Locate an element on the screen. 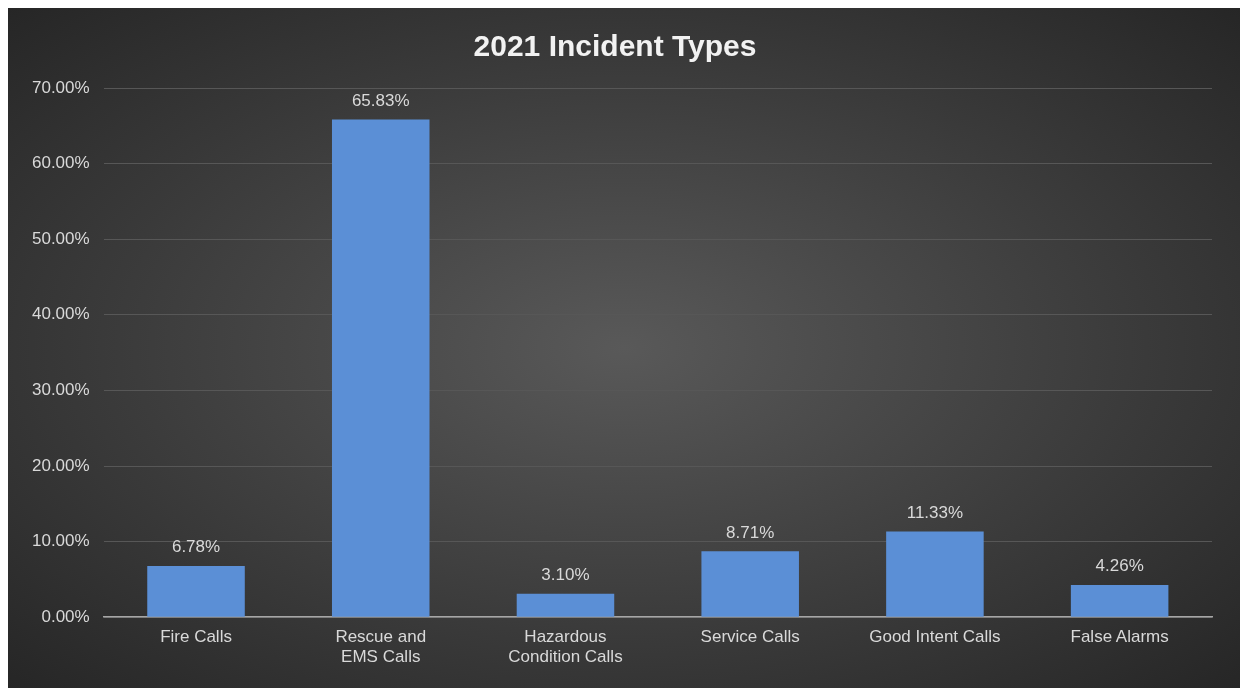  y-tick-label: 0.00% is located at coordinates (65, 616).